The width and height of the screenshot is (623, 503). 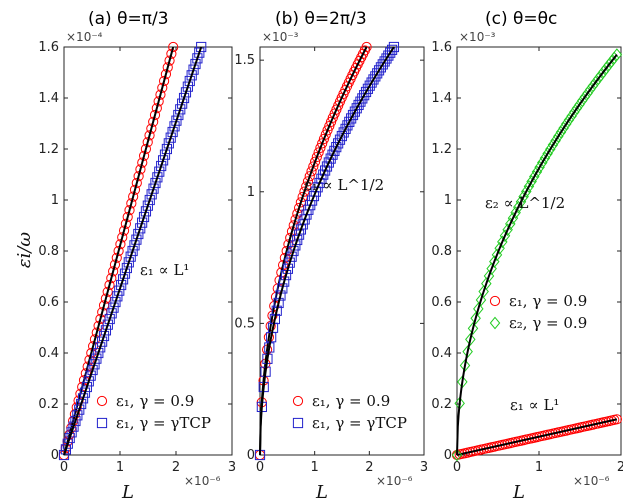 What do you see at coordinates (441, 251) in the screenshot?
I see `y-tick-label: 0.8` at bounding box center [441, 251].